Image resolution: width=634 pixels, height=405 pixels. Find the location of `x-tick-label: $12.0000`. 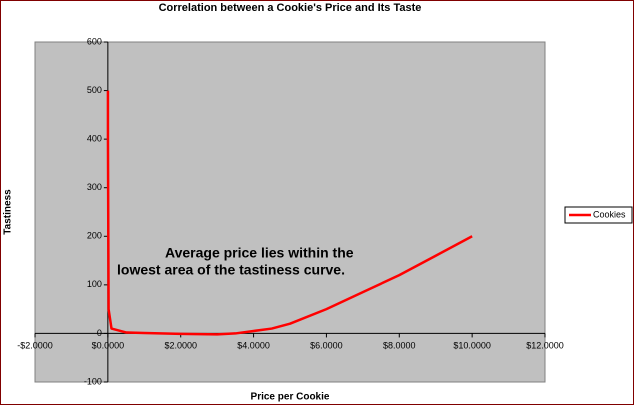

x-tick-label: $12.0000 is located at coordinates (545, 345).